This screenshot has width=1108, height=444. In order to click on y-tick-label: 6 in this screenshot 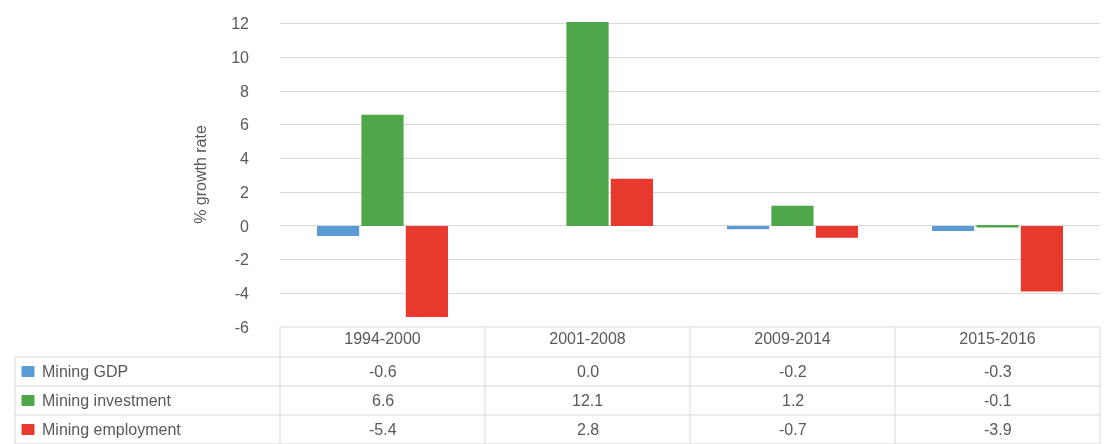, I will do `click(245, 125)`.